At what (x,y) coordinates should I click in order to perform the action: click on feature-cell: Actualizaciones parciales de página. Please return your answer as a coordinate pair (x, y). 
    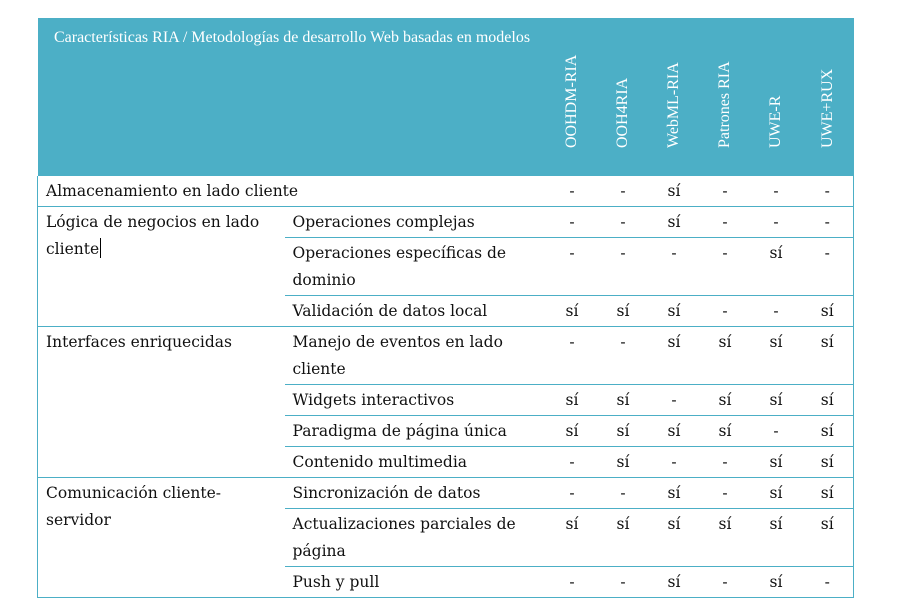
    Looking at the image, I should click on (415, 537).